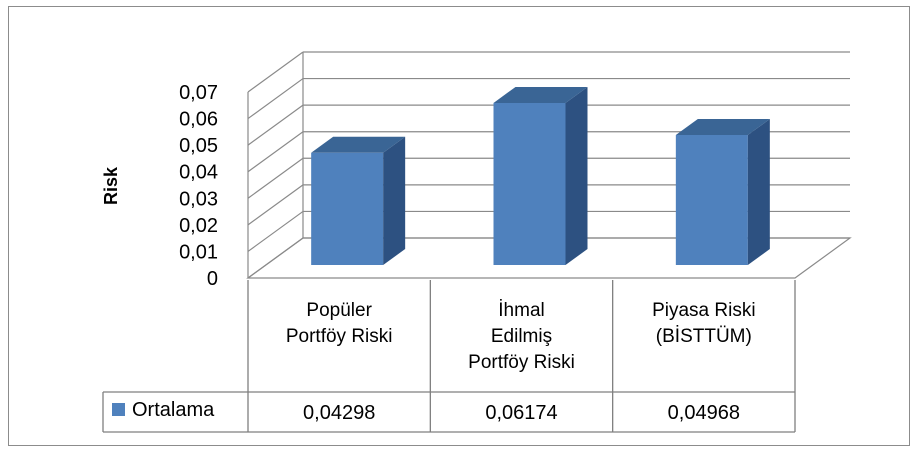  Describe the element at coordinates (198, 173) in the screenshot. I see `y-tick-label: 0,04` at that location.